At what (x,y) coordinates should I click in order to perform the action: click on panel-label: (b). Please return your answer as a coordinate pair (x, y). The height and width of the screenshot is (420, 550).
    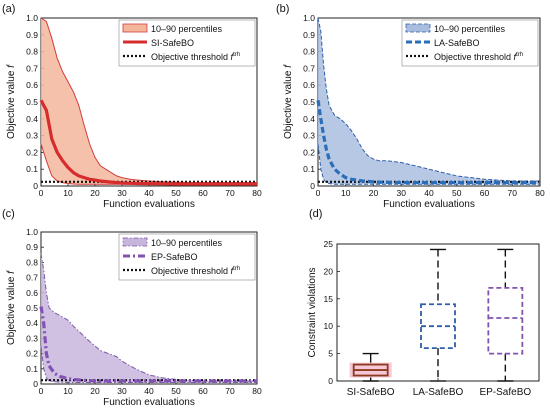
    Looking at the image, I should click on (282, 9).